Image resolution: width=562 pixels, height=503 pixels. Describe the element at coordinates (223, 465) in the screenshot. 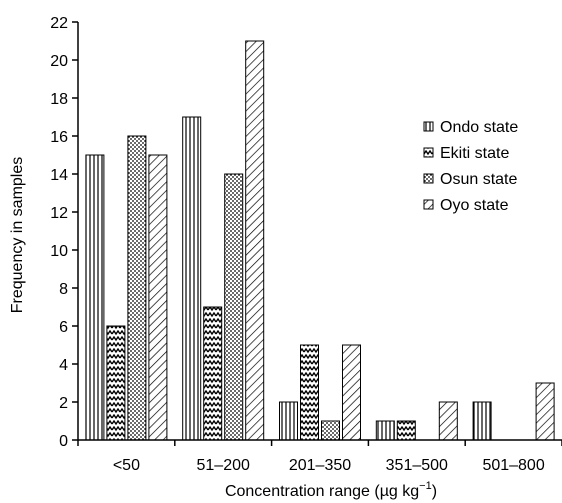

I see `x-tick-label: 51–200` at that location.